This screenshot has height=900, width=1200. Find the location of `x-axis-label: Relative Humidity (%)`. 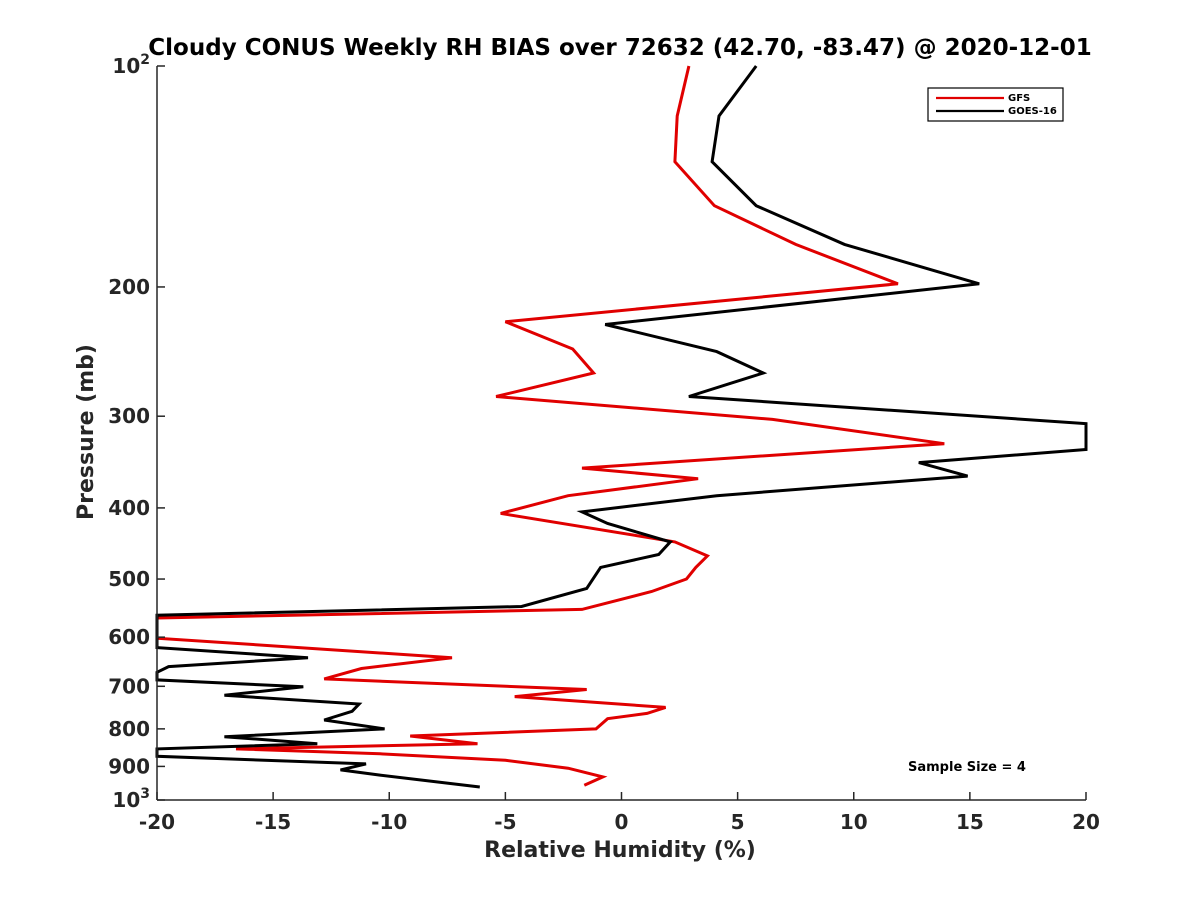

x-axis-label: Relative Humidity (%) is located at coordinates (620, 850).